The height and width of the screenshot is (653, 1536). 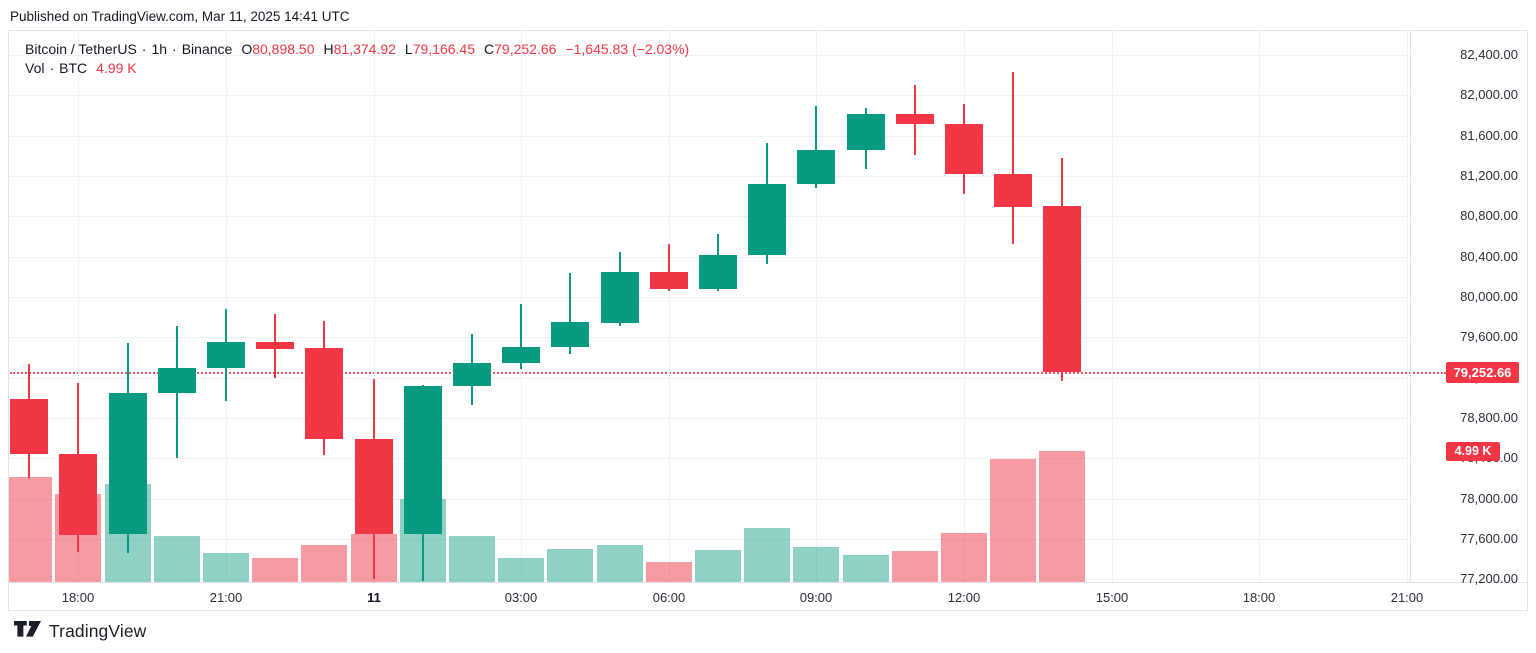 I want to click on symbol-title: Bitcoin / TetherUS, so click(x=81, y=49).